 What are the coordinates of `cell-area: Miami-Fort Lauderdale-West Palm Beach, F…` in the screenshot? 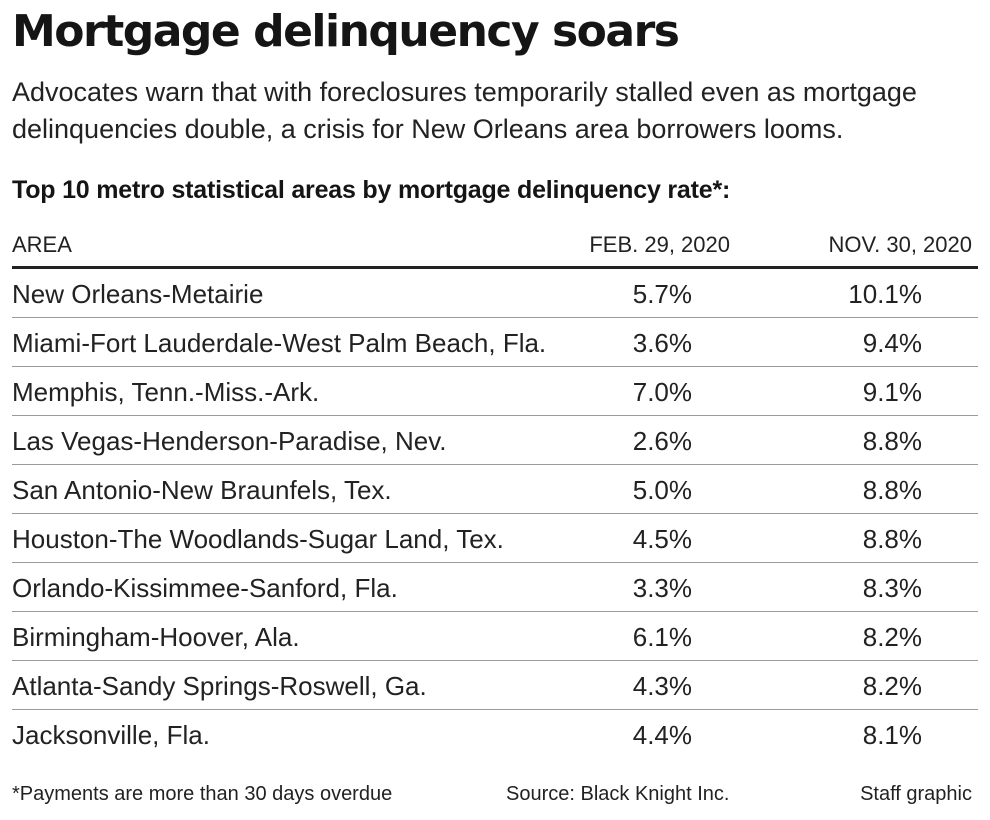 It's located at (279, 343).